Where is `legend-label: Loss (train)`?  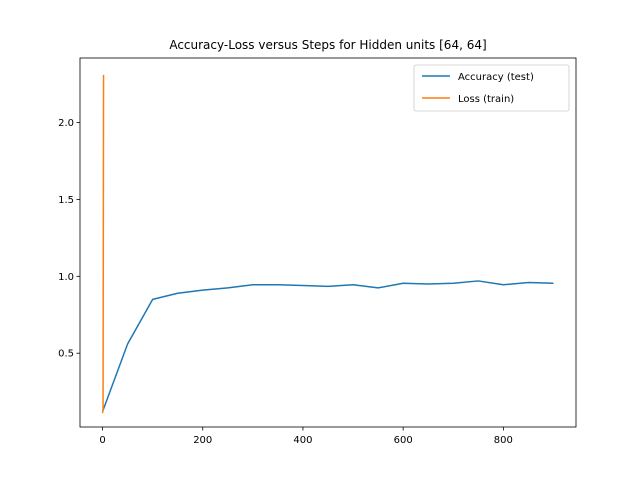 legend-label: Loss (train) is located at coordinates (486, 99).